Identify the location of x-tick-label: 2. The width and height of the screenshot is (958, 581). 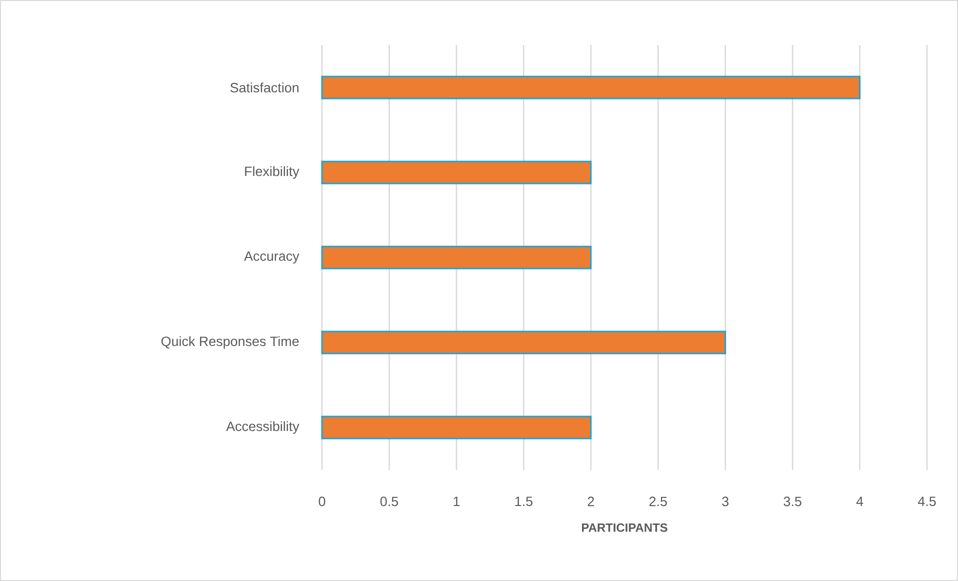
(591, 501).